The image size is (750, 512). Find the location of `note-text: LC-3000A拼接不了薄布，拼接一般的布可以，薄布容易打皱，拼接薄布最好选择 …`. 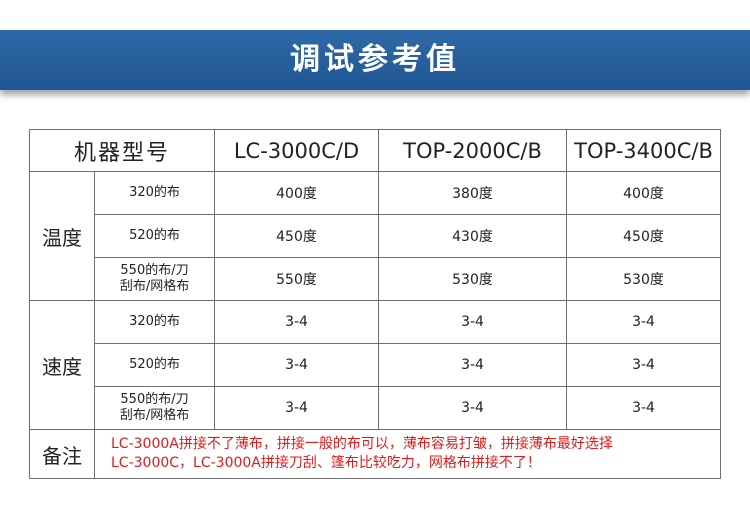

note-text: LC-3000A拼接不了薄布，拼接一般的布可以，薄布容易打皱，拼接薄布最好选择 … is located at coordinates (407, 454).